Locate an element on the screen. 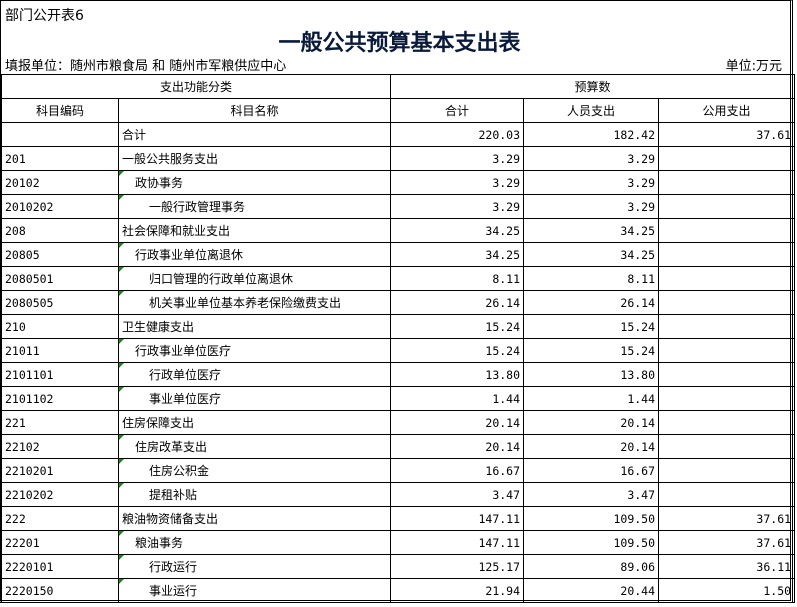 This screenshot has height=607, width=797. name-cell: 行政事业单位医疗 is located at coordinates (254, 350).